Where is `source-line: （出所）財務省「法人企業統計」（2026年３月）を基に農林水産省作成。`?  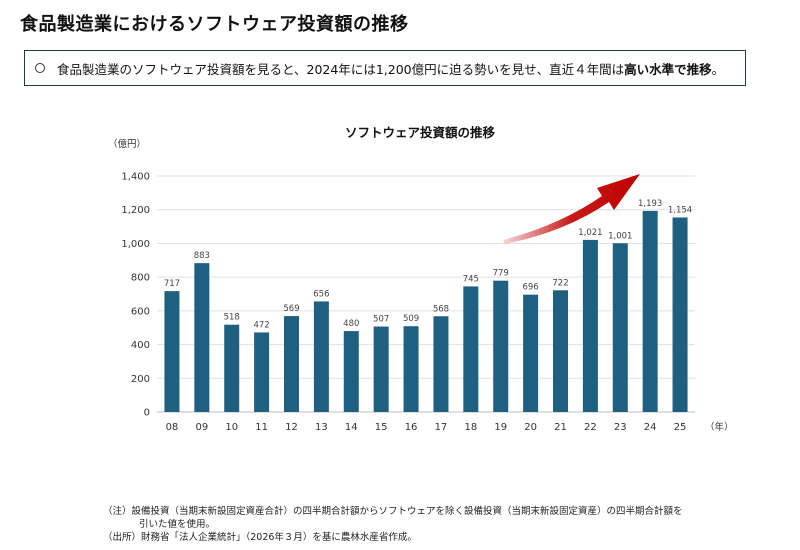
source-line: （出所）財務省「法人企業統計」（2026年３月）を基に農林水産省作成。 is located at coordinates (260, 537).